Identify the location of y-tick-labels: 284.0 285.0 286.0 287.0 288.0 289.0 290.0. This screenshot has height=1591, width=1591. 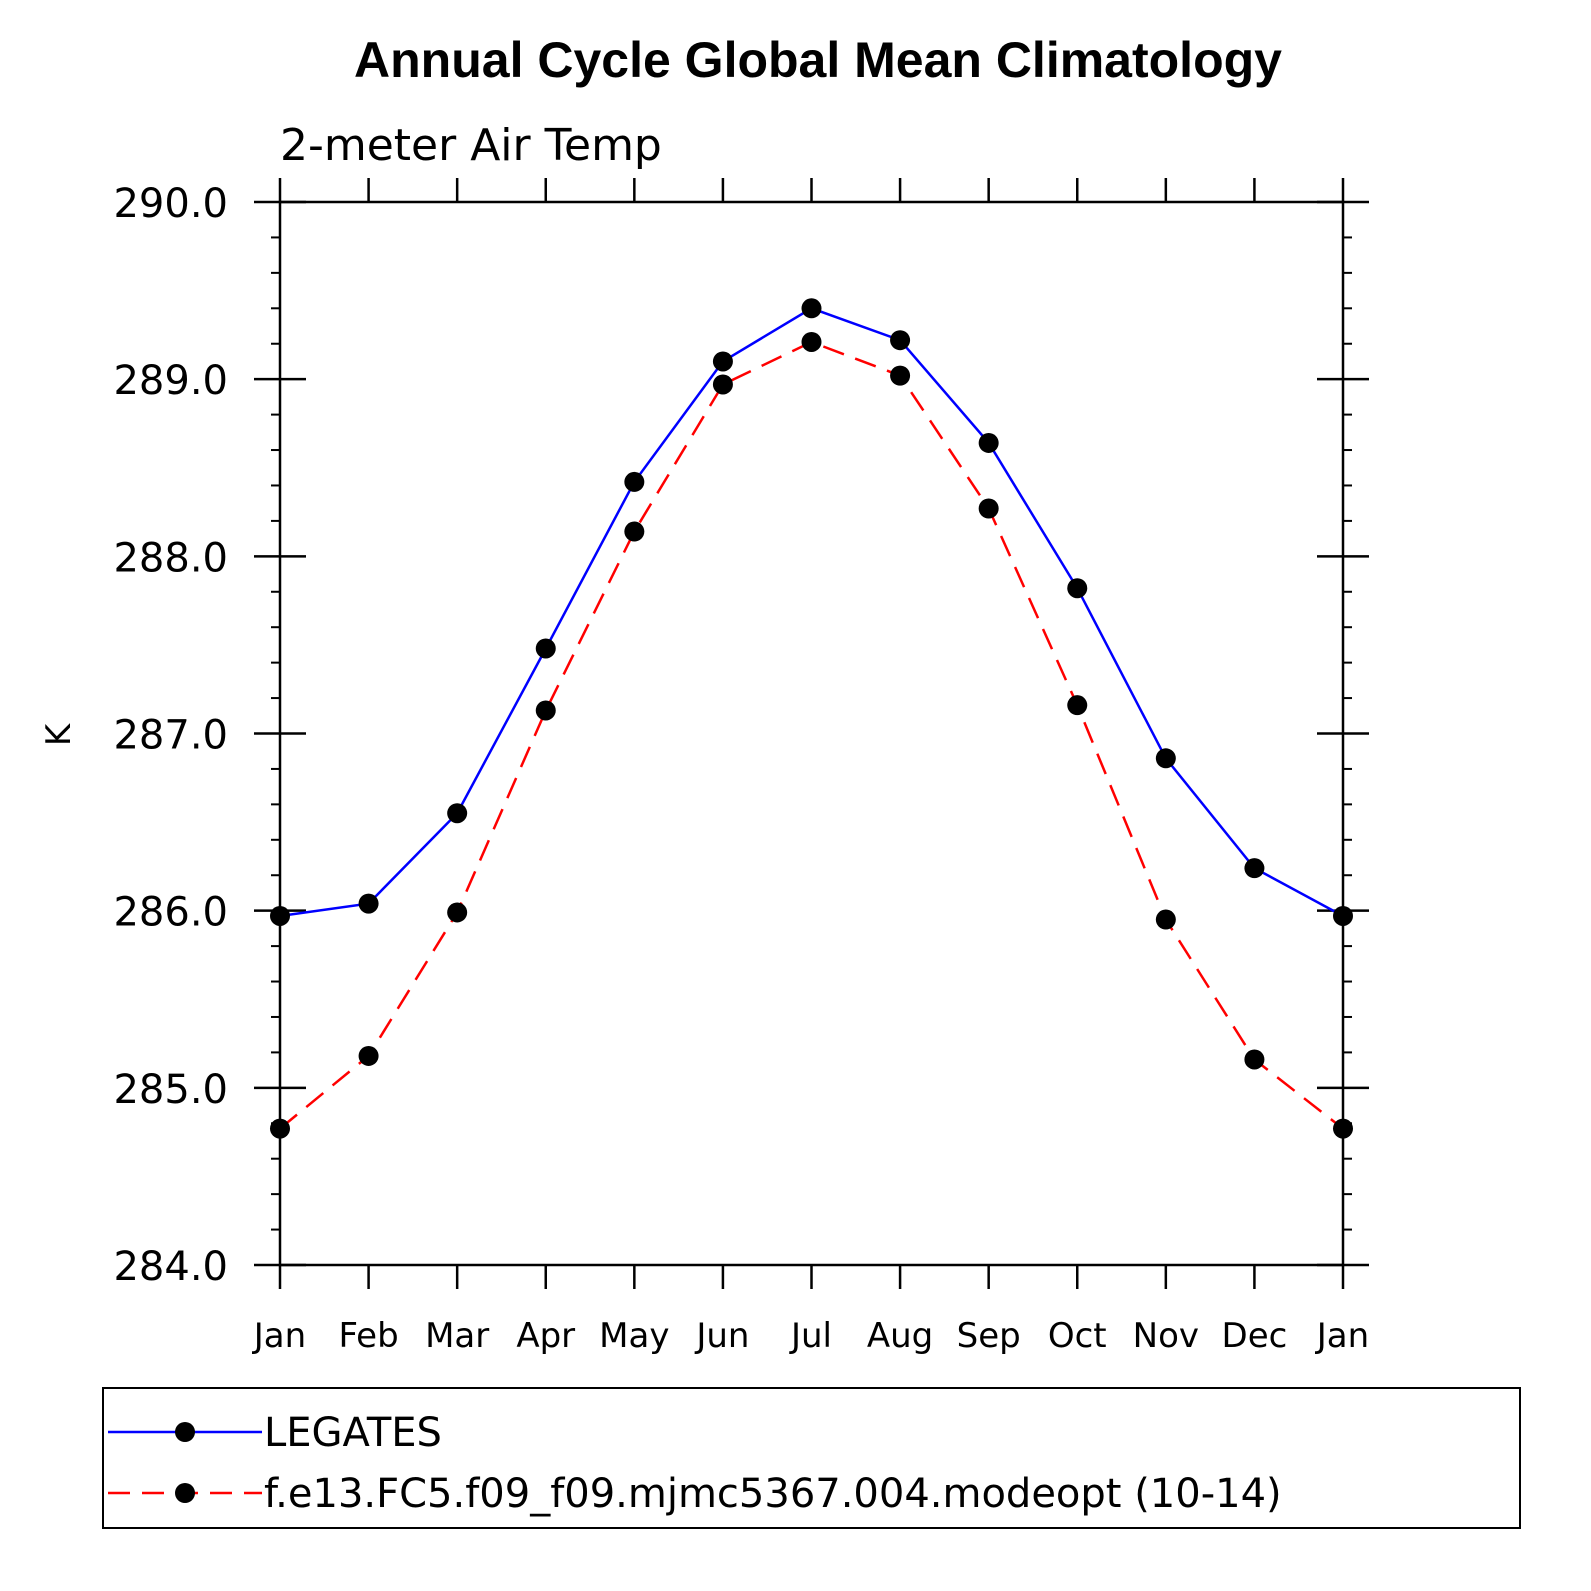
(170, 735).